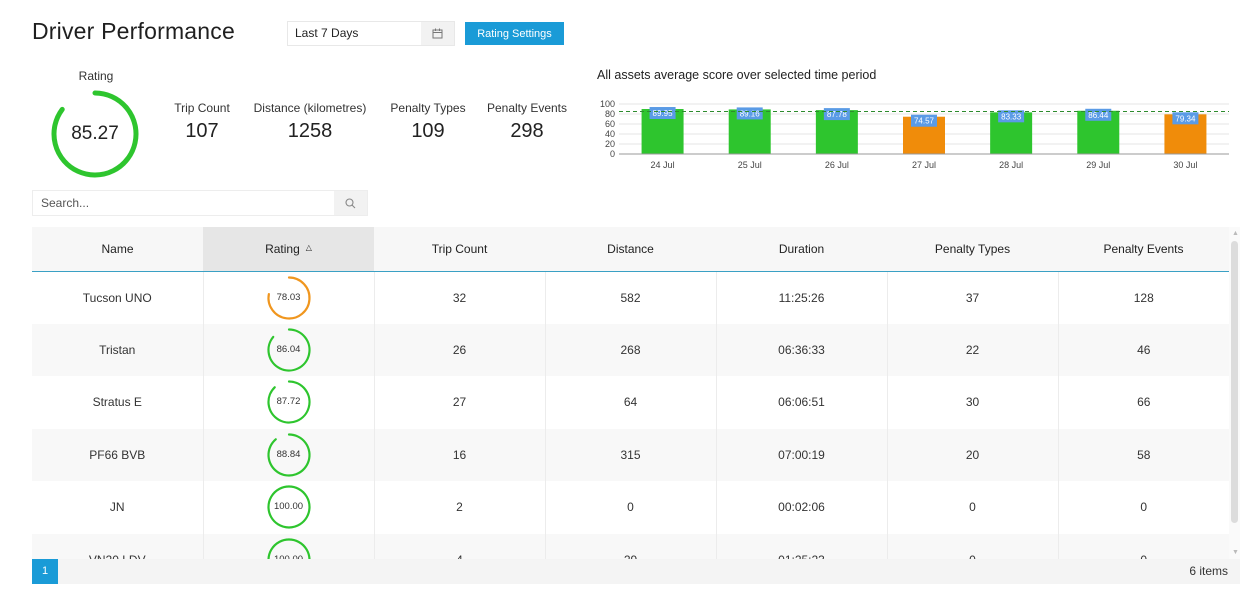 This screenshot has height=597, width=1260. Describe the element at coordinates (371, 33) in the screenshot. I see `date-range-picker: Last 7 Days` at that location.